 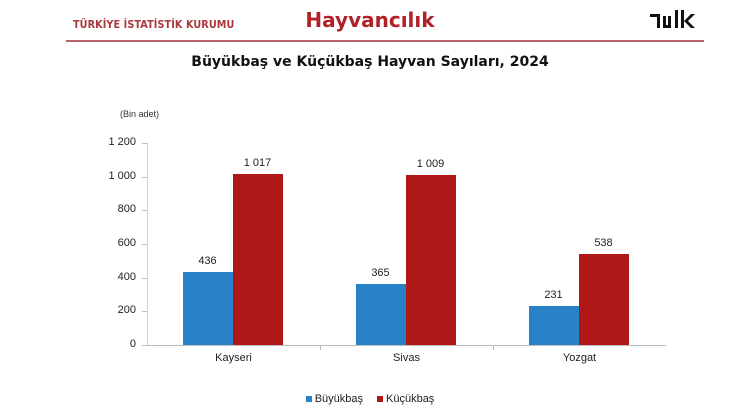 I want to click on legend-item-buyukbas: Büyükbaş, so click(x=334, y=399).